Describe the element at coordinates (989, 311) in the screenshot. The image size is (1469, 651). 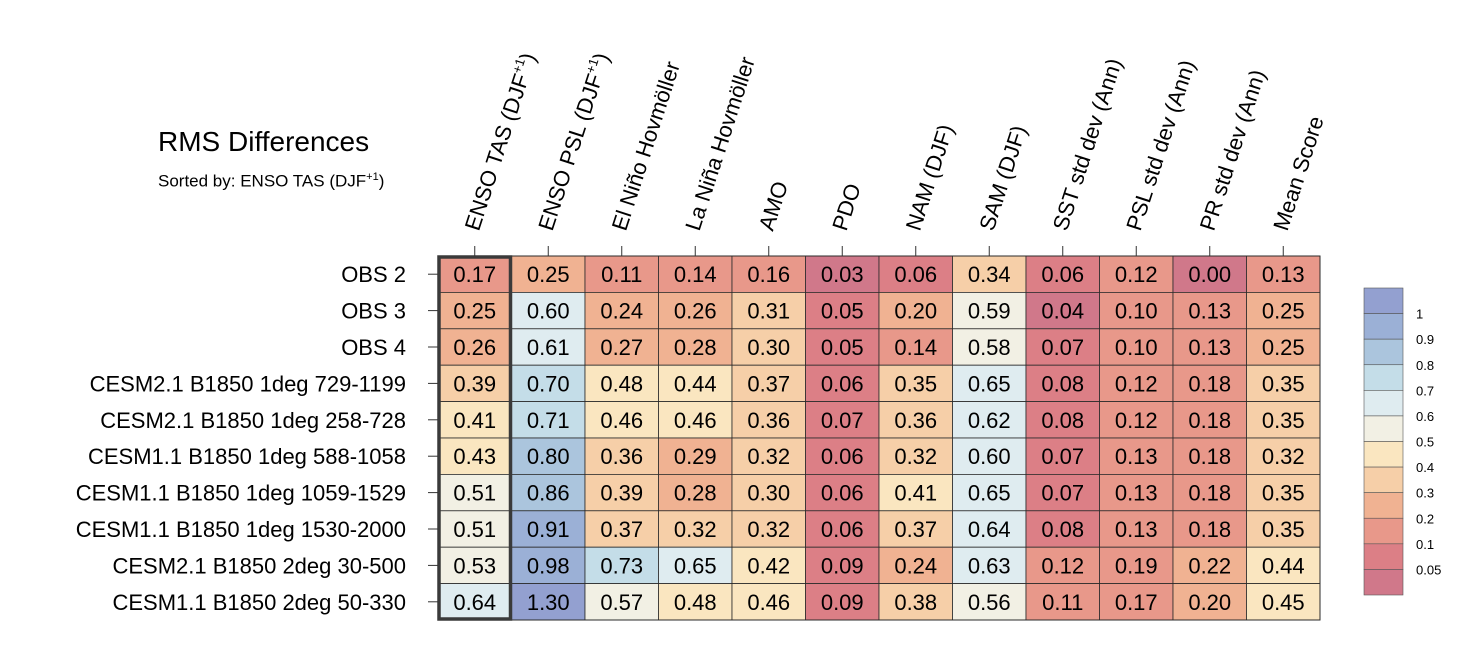
I see `cell-value-label: 0.59` at that location.